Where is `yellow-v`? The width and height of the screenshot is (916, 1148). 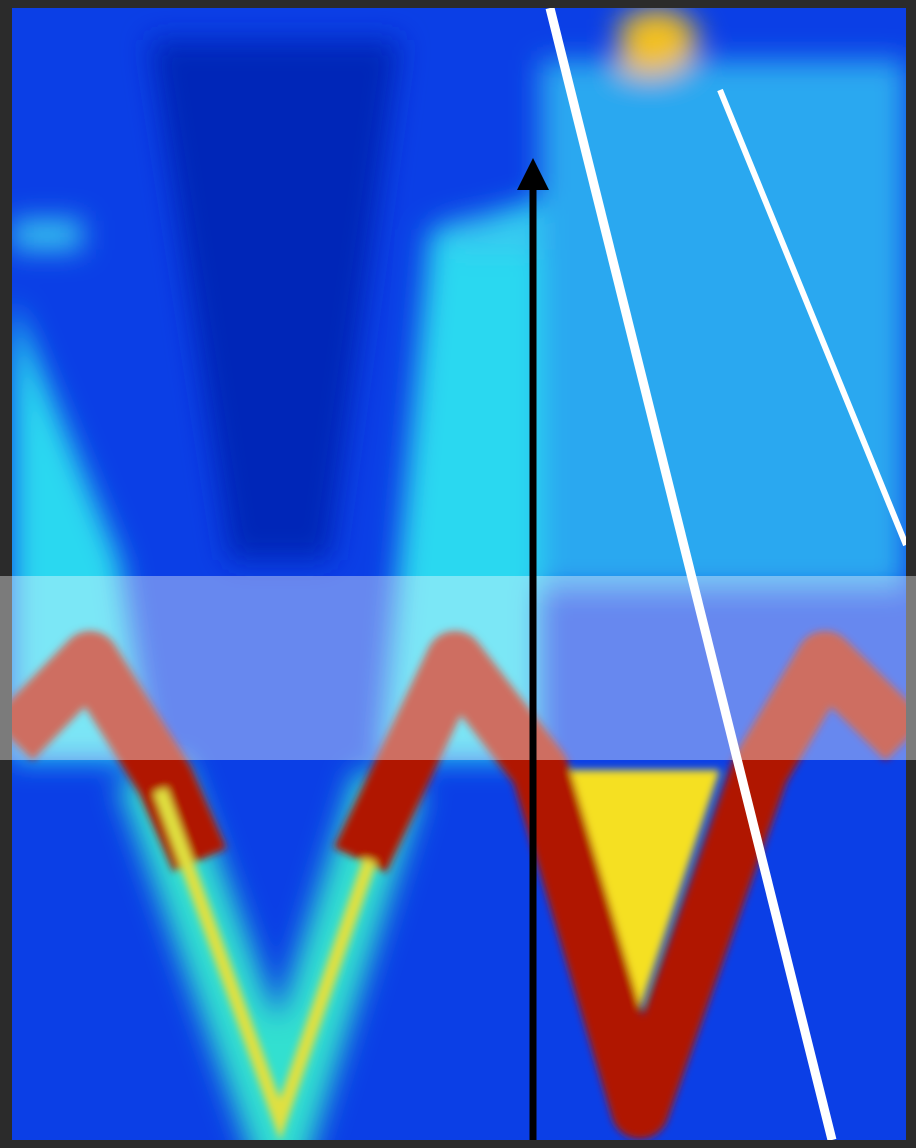
yellow-v is located at coordinates (265, 963).